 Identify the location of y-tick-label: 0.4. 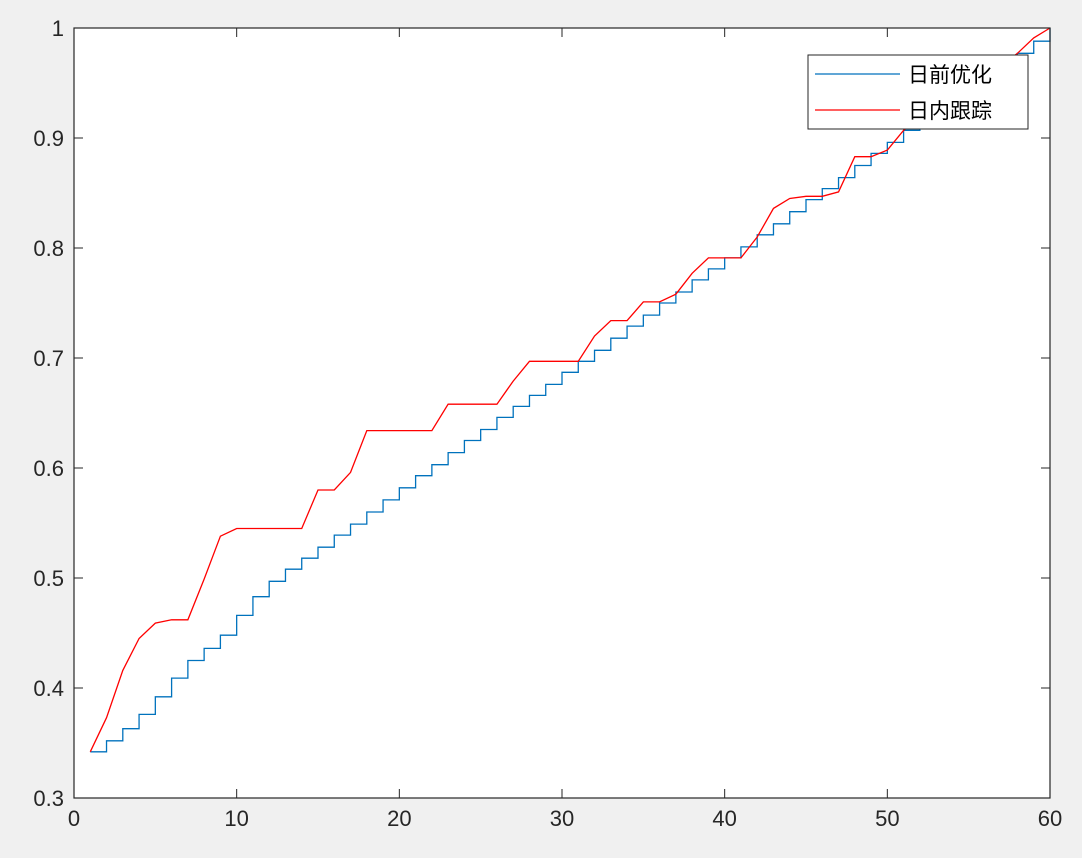
(48, 688).